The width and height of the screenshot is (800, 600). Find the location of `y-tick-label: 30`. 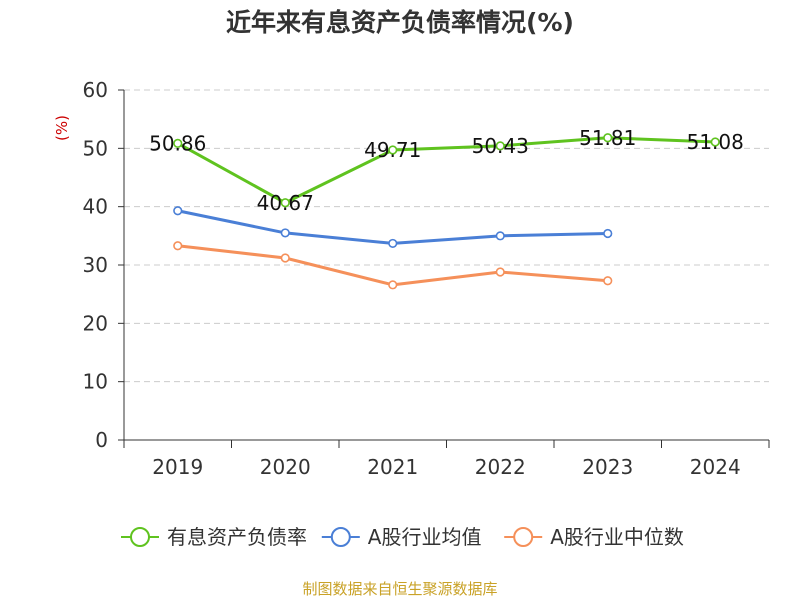

y-tick-label: 30 is located at coordinates (95, 265).